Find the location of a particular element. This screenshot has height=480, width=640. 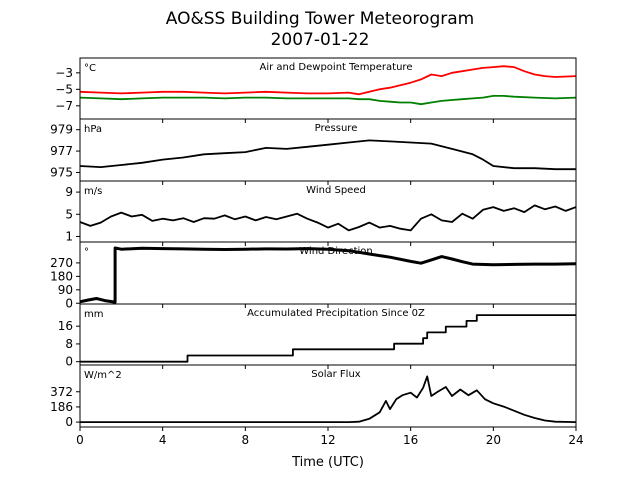

panel-title-wind-direction: Wind Direction is located at coordinates (336, 251).